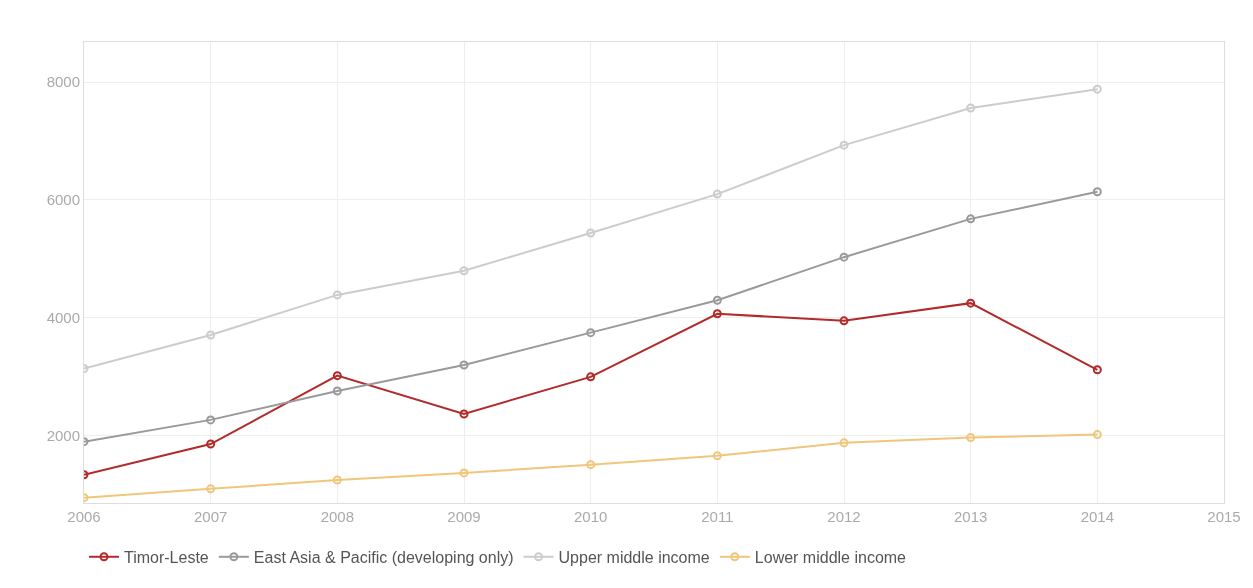  What do you see at coordinates (464, 516) in the screenshot?
I see `x-tick-label: 2009` at bounding box center [464, 516].